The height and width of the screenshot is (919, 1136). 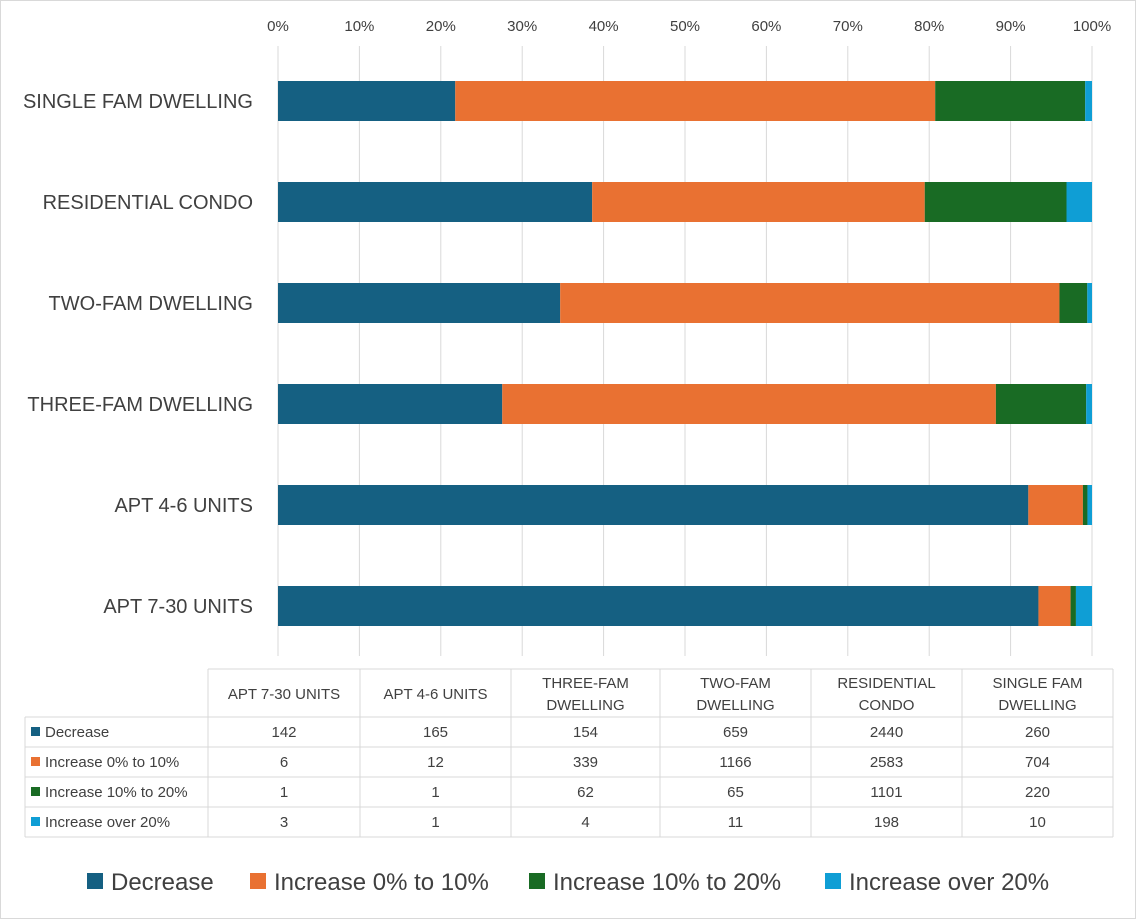 What do you see at coordinates (1037, 822) in the screenshot?
I see `table-cell: 10` at bounding box center [1037, 822].